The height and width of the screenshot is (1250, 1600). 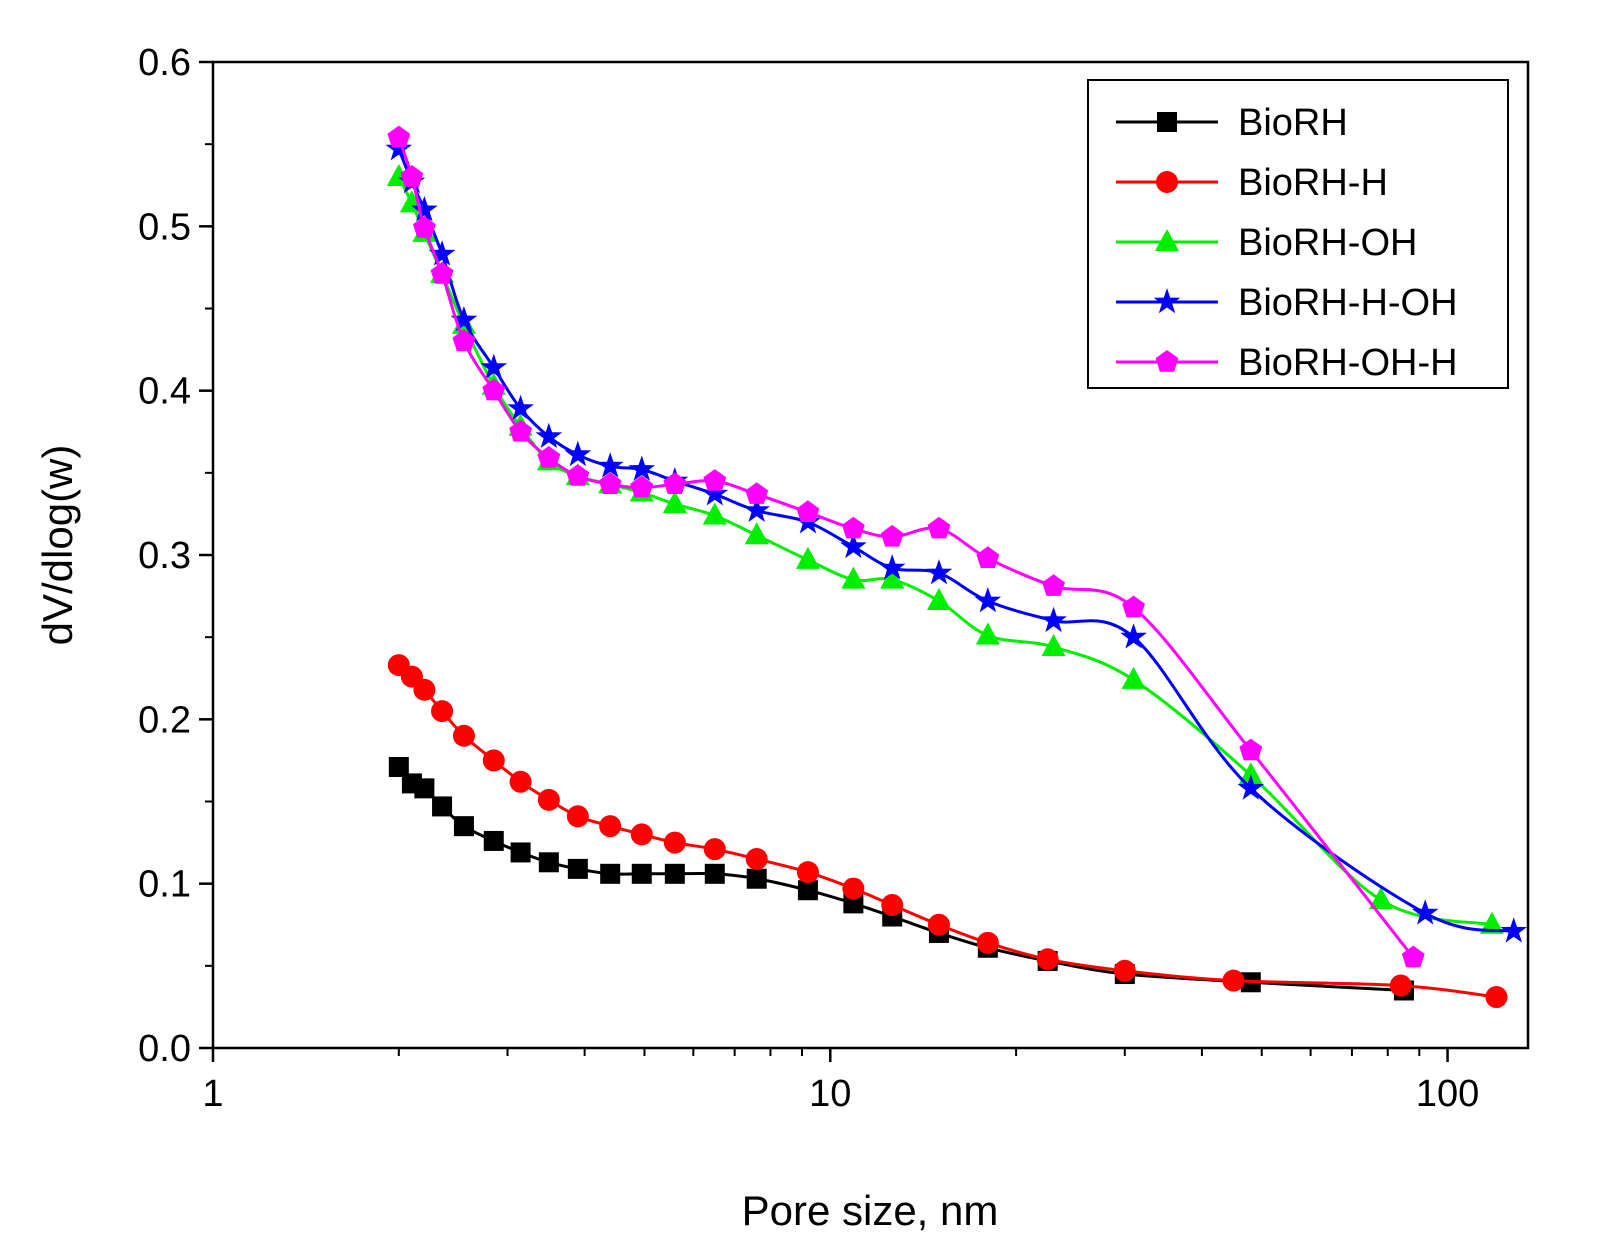 I want to click on y-axis-title: dV/dlog(w), so click(x=57, y=545).